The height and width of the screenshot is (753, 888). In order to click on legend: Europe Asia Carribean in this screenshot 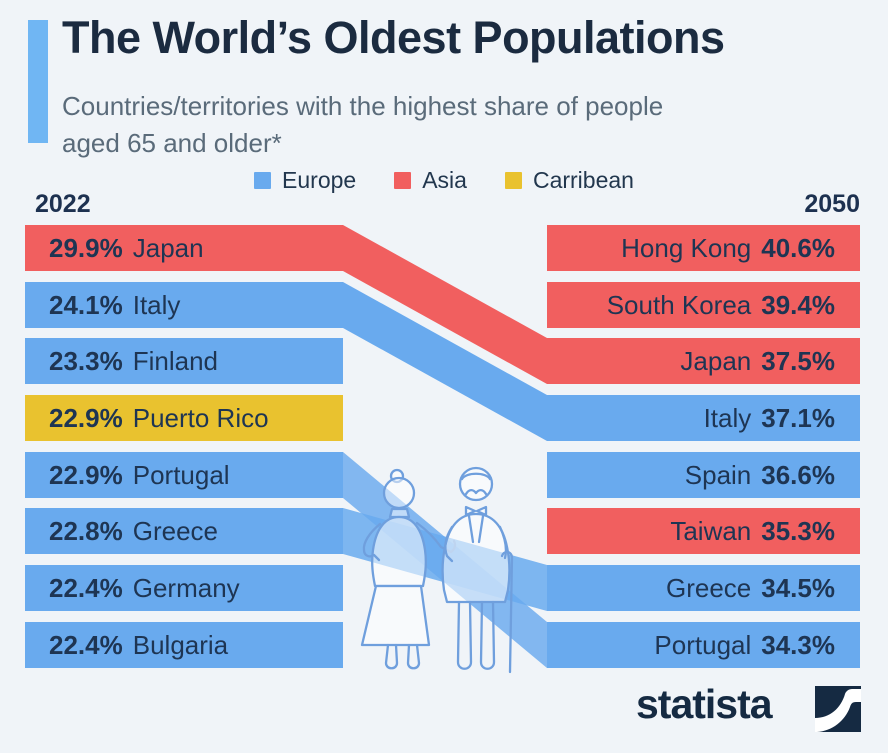, I will do `click(444, 180)`.